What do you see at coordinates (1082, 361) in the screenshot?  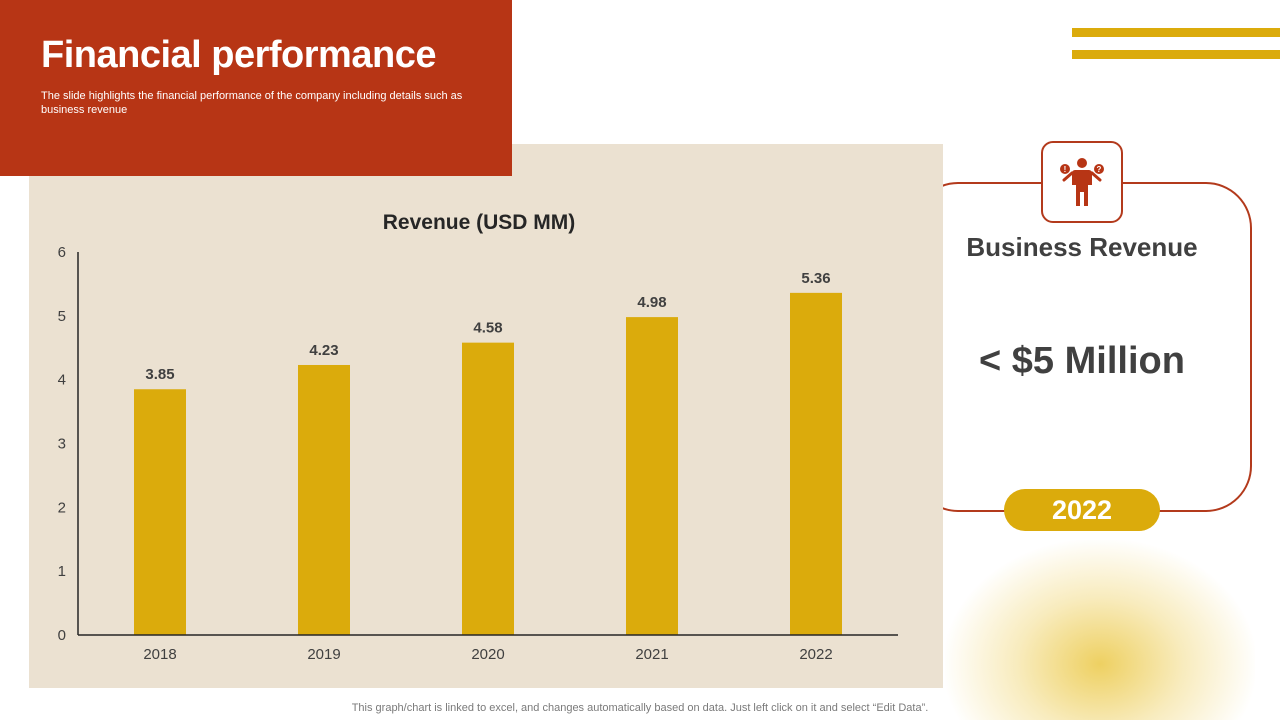 I see `card-value: < $5 Million` at bounding box center [1082, 361].